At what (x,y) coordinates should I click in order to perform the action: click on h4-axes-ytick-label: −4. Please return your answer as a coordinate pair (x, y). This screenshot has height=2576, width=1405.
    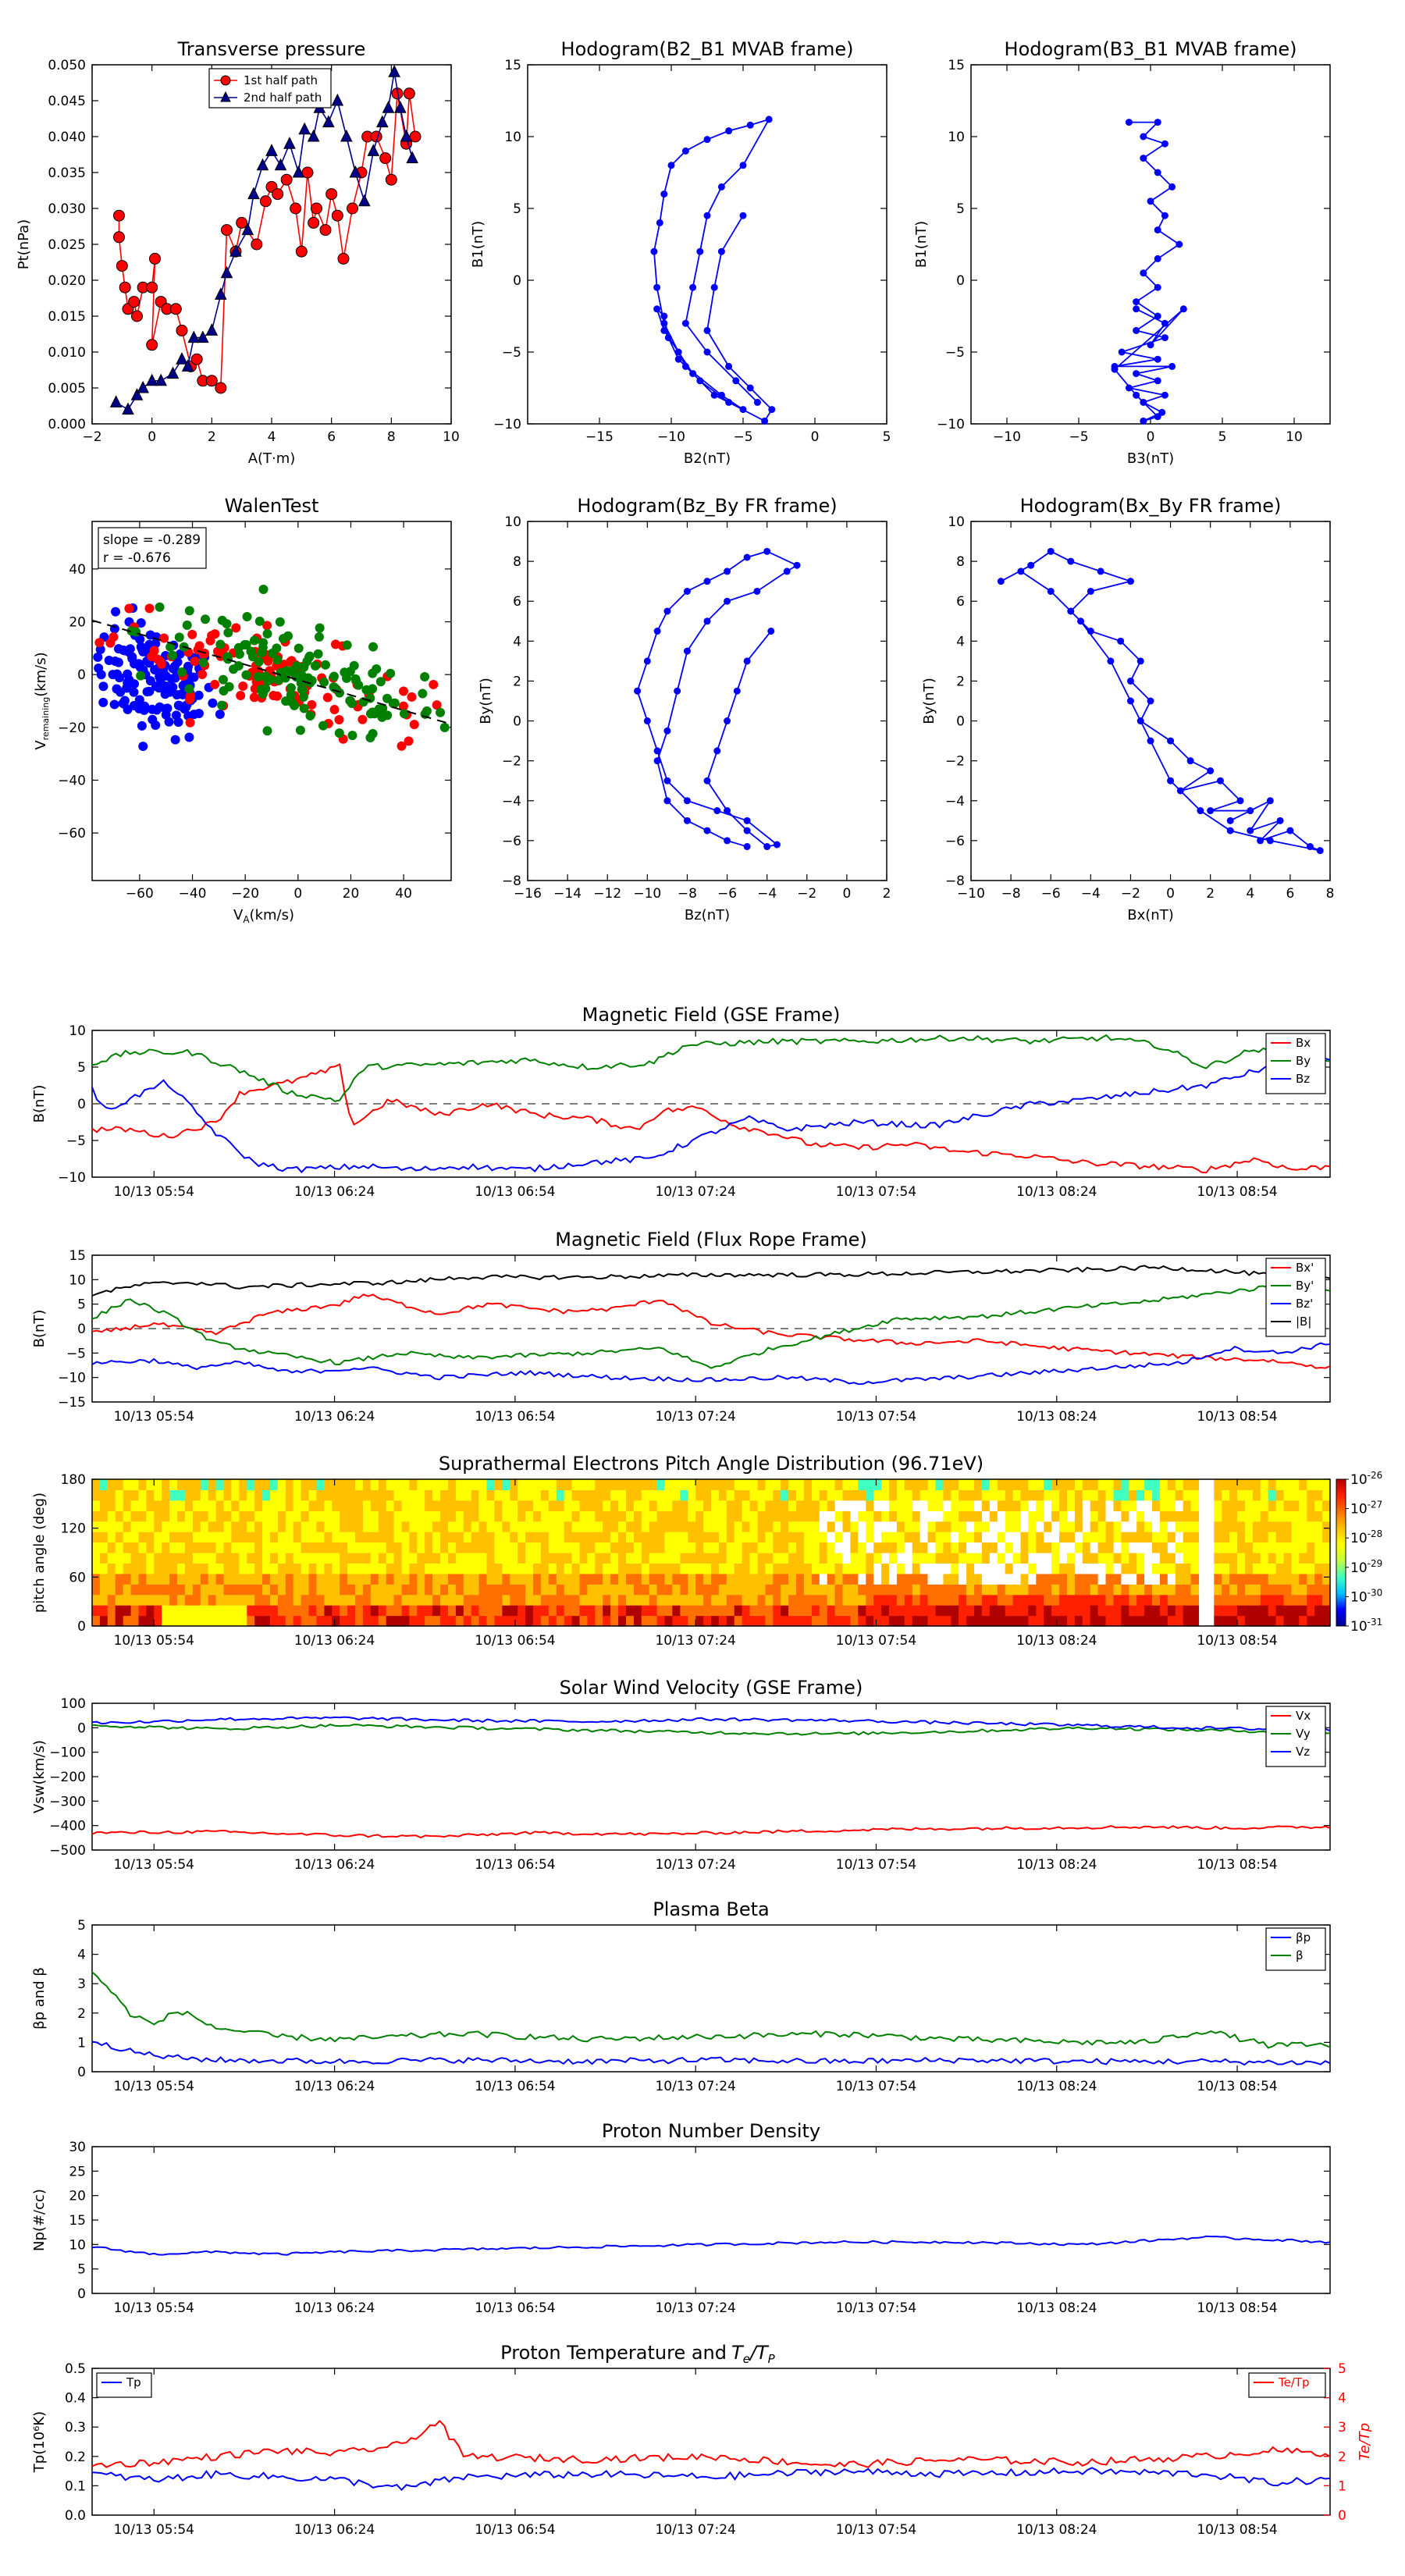
    Looking at the image, I should click on (955, 801).